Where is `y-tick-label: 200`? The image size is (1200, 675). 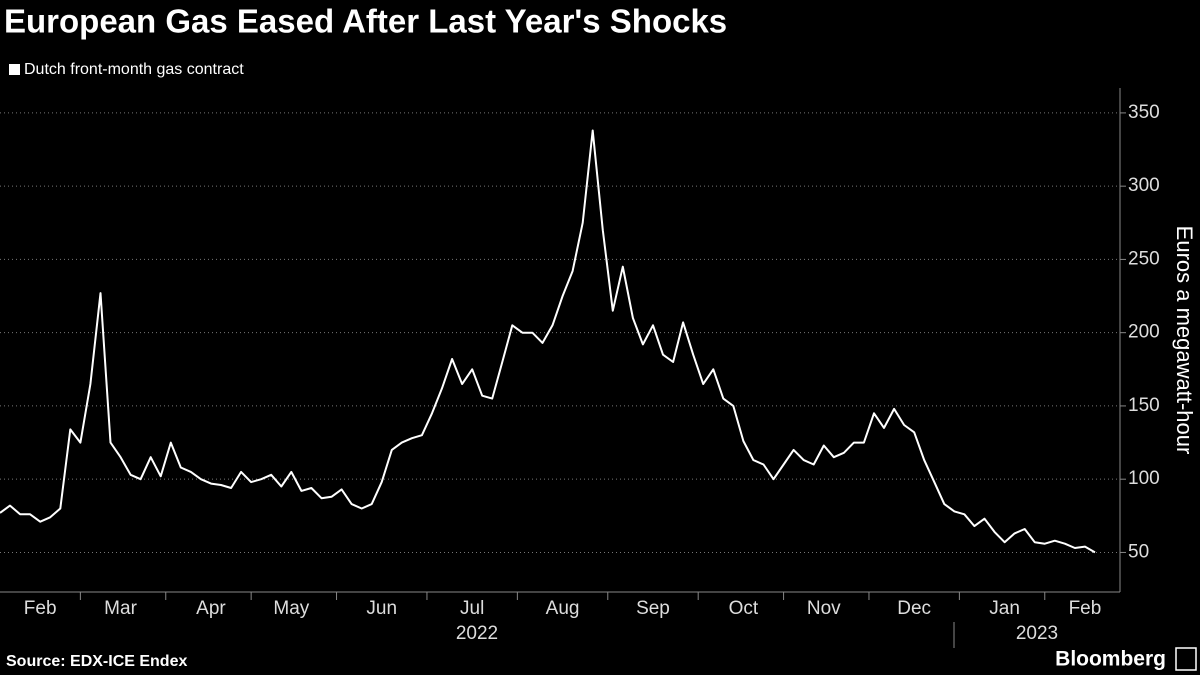 y-tick-label: 200 is located at coordinates (1144, 332).